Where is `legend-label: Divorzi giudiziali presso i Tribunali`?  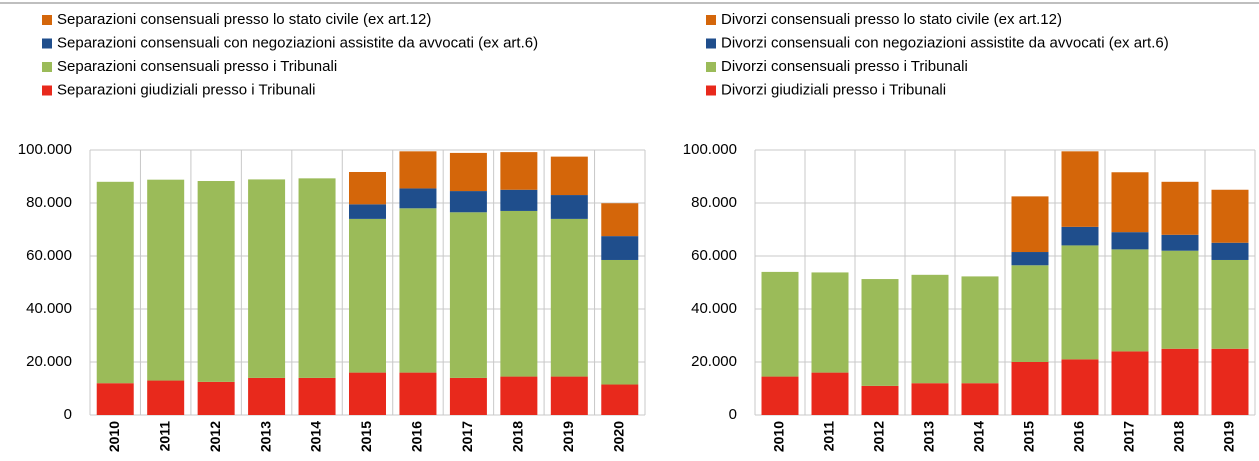
legend-label: Divorzi giudiziali presso i Tribunali is located at coordinates (833, 89).